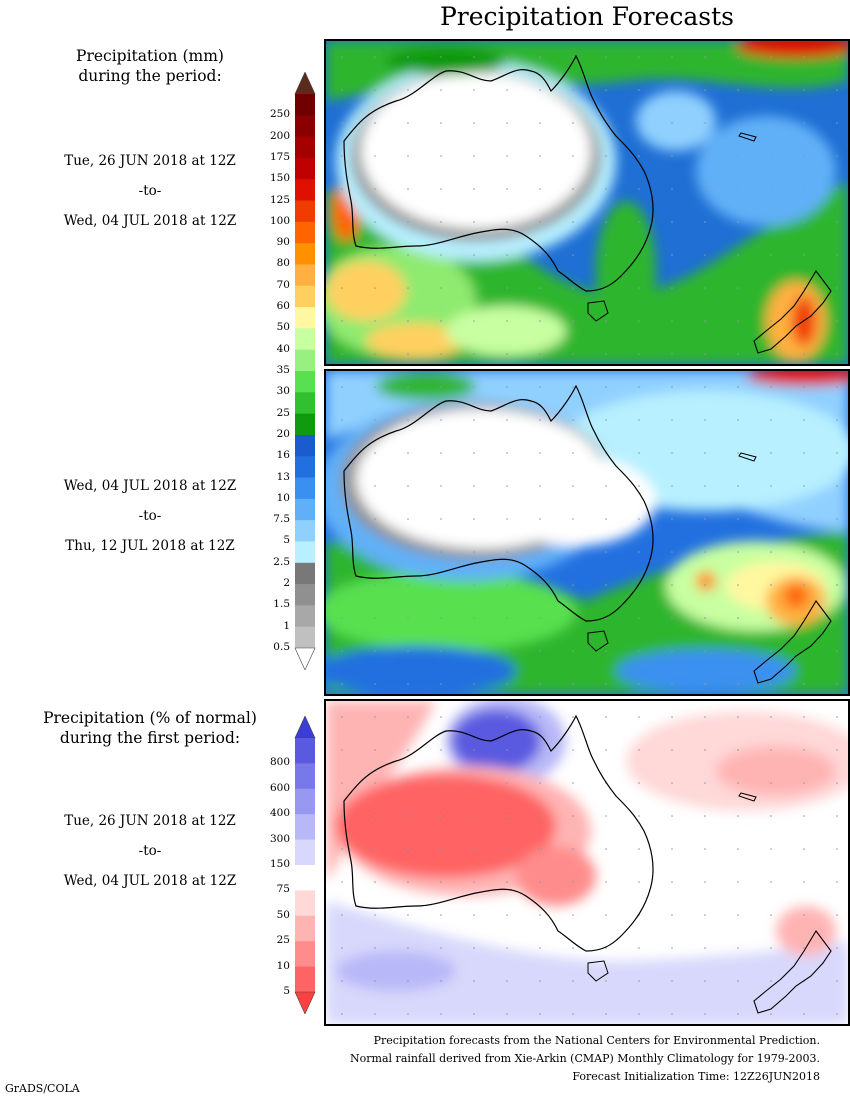 The height and width of the screenshot is (1100, 850). What do you see at coordinates (283, 433) in the screenshot?
I see `precip-colorbar-tick-label: 20` at bounding box center [283, 433].